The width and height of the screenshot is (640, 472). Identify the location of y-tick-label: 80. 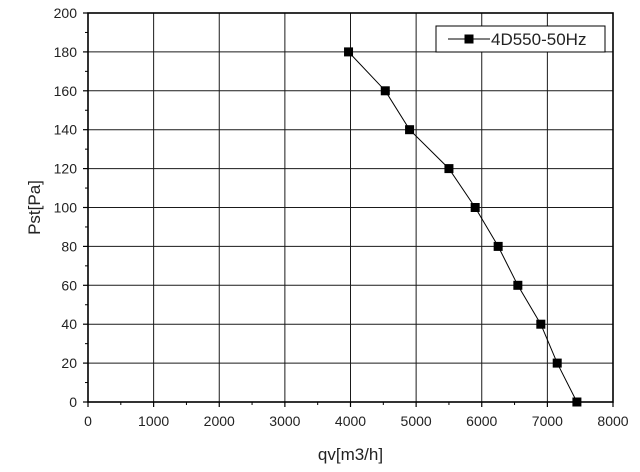
(69, 246).